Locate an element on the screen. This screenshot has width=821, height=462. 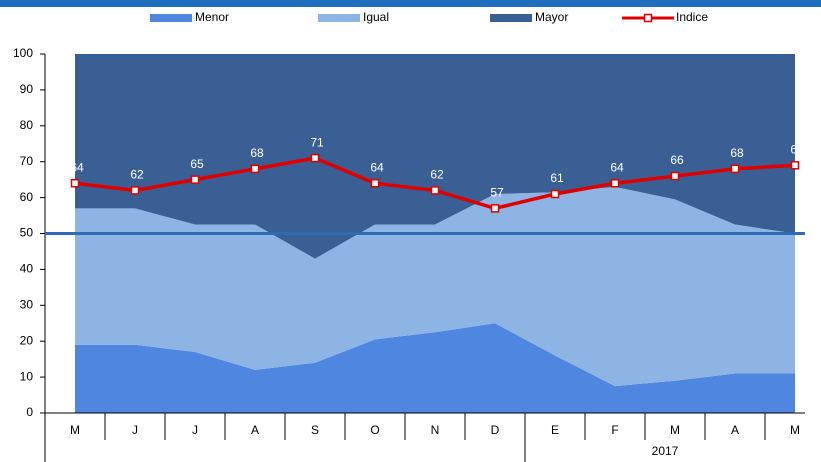
legend-label: Menor is located at coordinates (212, 17).